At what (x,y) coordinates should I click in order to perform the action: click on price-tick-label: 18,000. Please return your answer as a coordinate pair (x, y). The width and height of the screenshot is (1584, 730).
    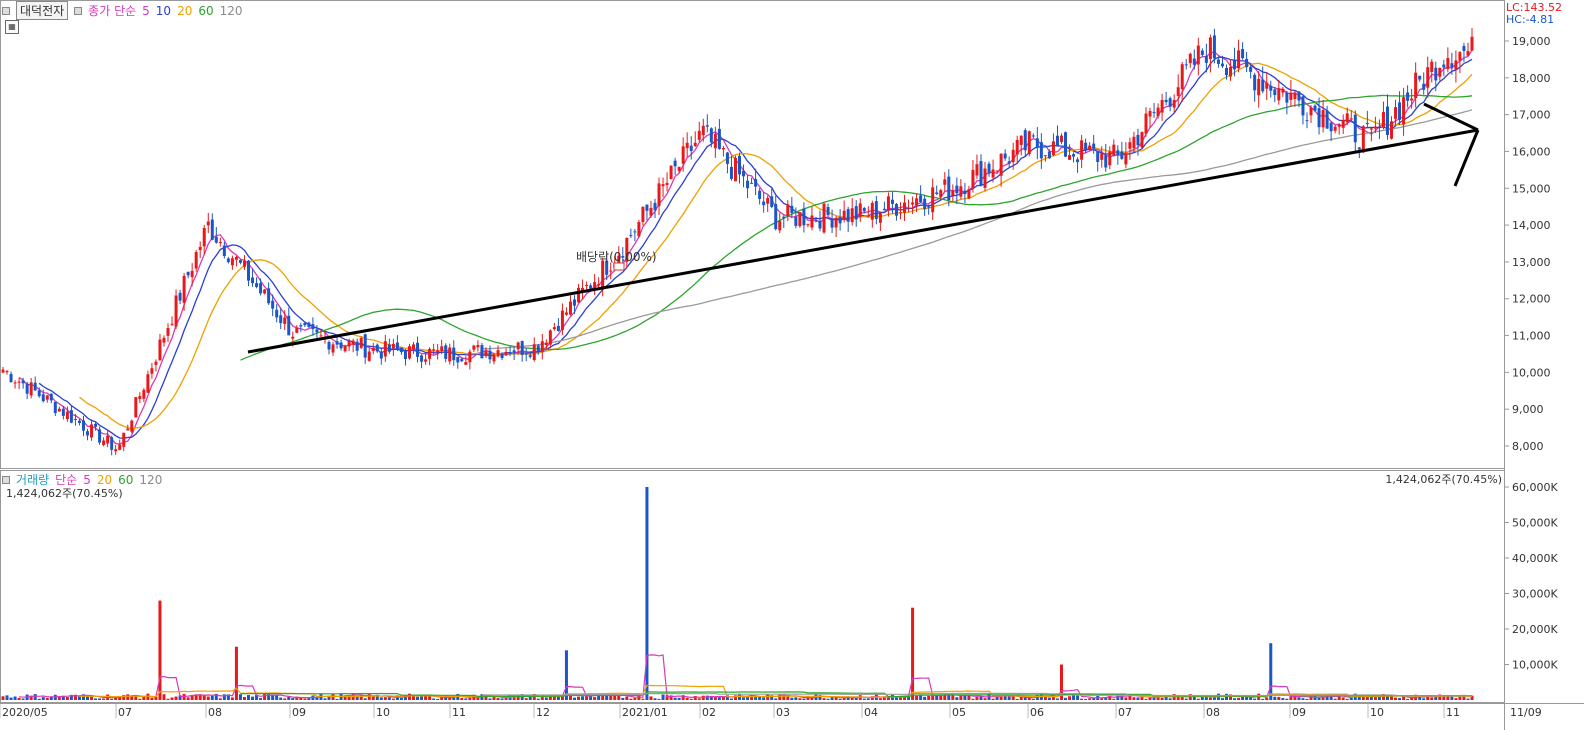
    Looking at the image, I should click on (1531, 78).